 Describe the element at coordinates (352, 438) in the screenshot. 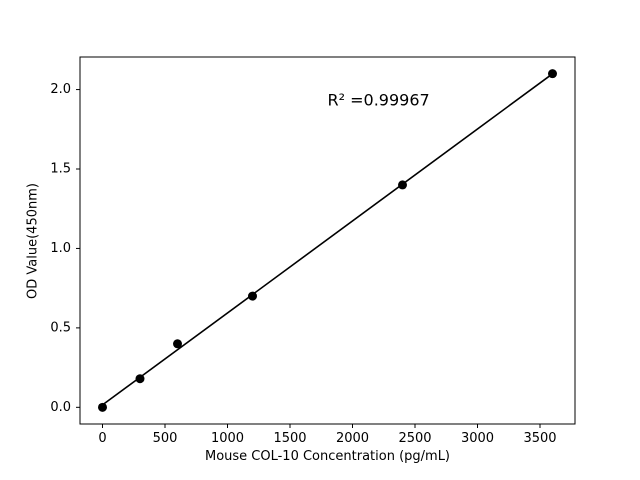

I see `x-tick-label: 2000` at that location.